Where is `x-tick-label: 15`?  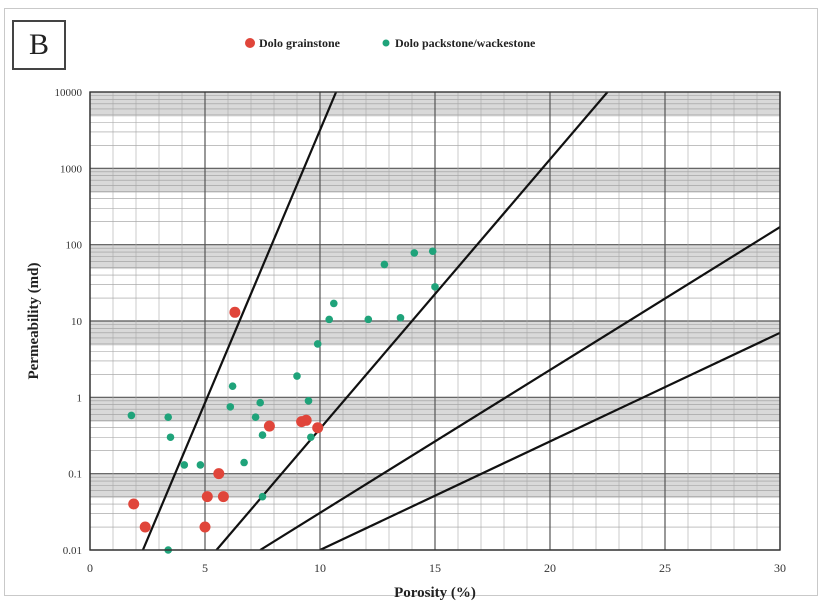 x-tick-label: 15 is located at coordinates (435, 568).